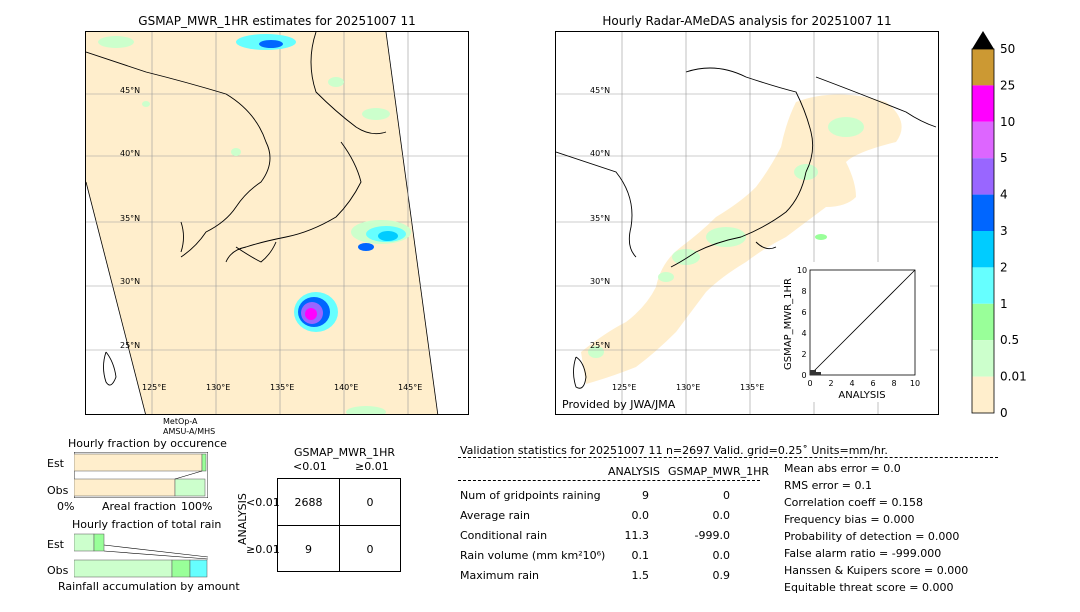  I want to click on satellite-note: AMSU-A/MHS, so click(189, 431).